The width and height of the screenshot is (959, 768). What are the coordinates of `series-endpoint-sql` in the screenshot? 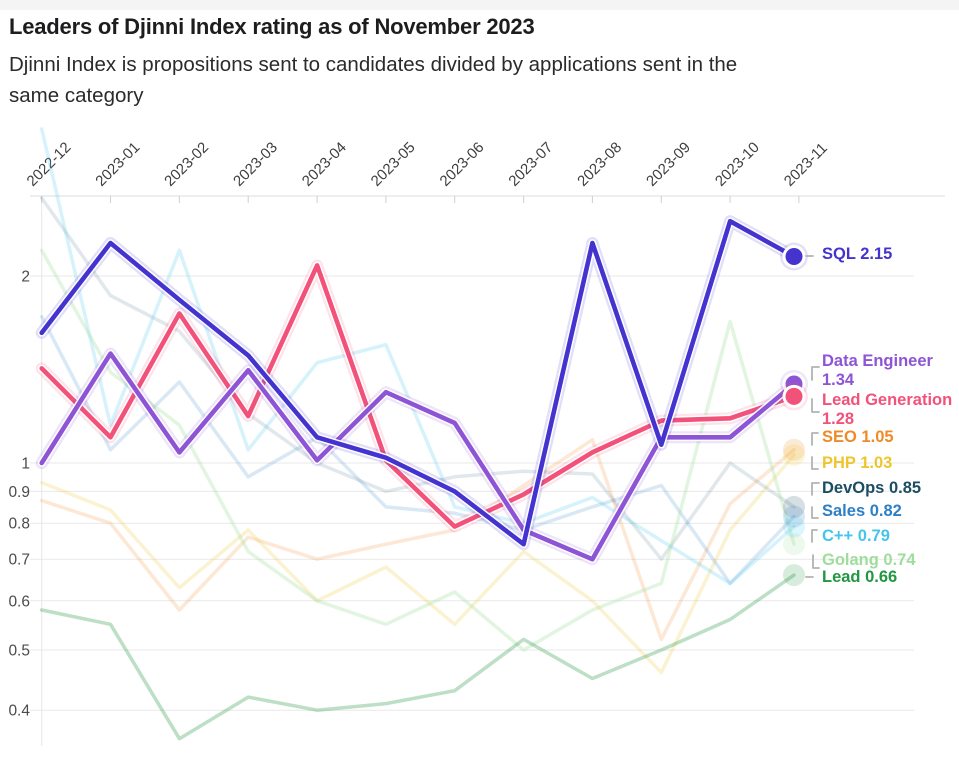 It's located at (794, 256).